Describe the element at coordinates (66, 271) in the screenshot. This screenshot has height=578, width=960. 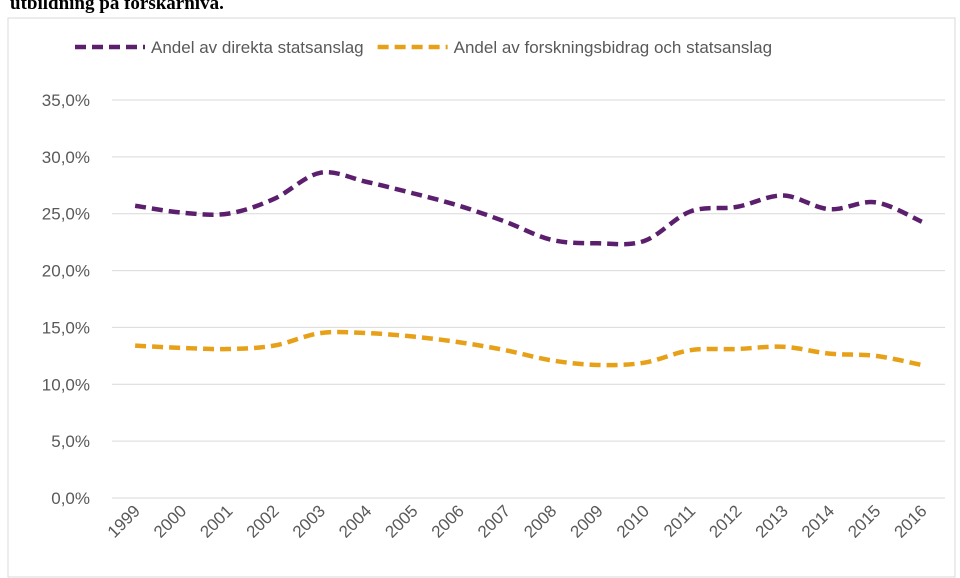
I see `y-tick-label: 20,0%` at that location.